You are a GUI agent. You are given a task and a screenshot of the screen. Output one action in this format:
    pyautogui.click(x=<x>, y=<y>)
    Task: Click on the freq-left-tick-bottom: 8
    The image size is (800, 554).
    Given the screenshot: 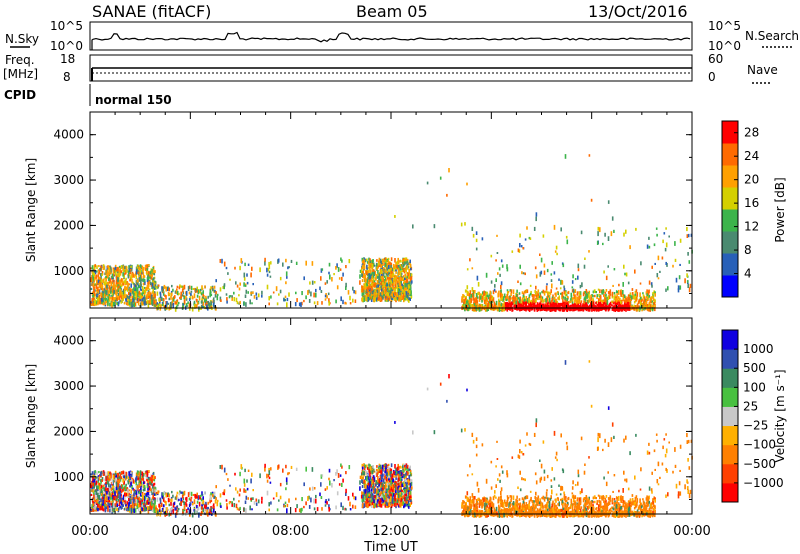 What is the action you would take?
    pyautogui.click(x=67, y=77)
    